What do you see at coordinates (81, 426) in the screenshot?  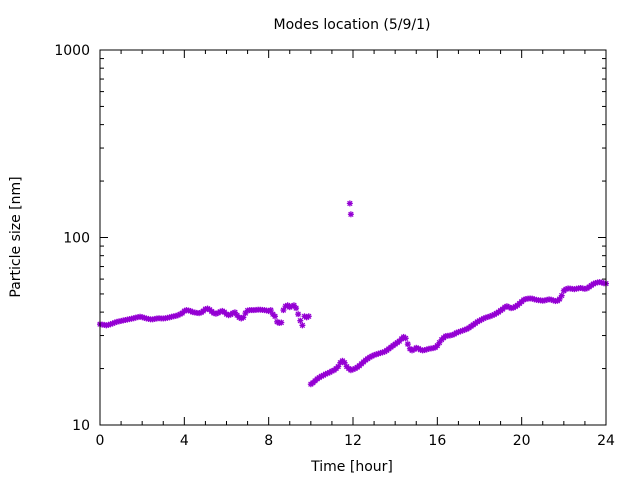 I see `y-tick-label: 10` at bounding box center [81, 426].